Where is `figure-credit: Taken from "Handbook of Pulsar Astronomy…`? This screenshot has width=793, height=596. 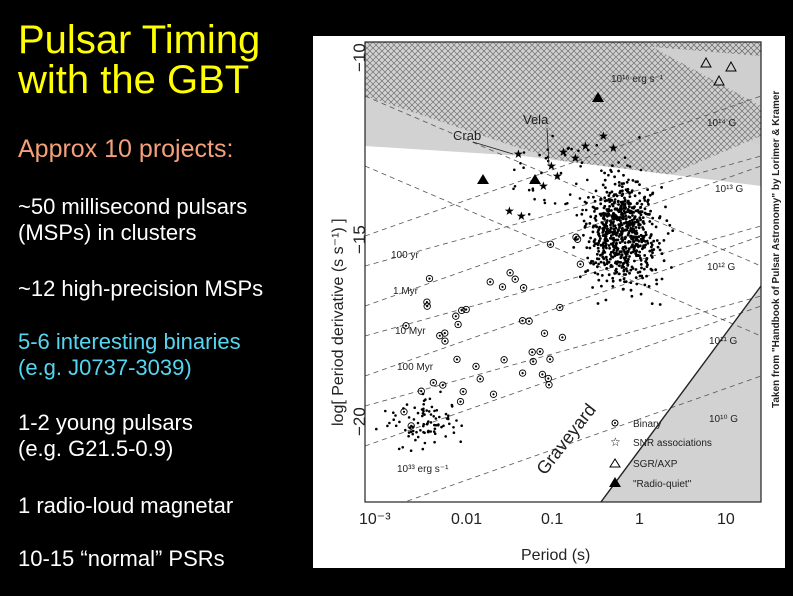
figure-credit: Taken from "Handbook of Pulsar Astronomy… is located at coordinates (776, 249).